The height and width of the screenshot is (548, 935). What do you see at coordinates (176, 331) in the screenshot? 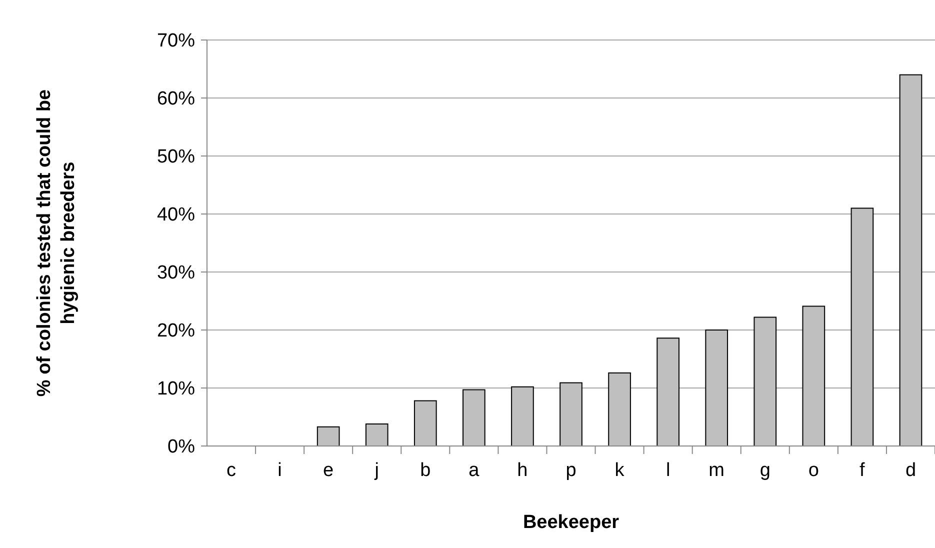
I see `y-tick-label: 20%` at bounding box center [176, 331].